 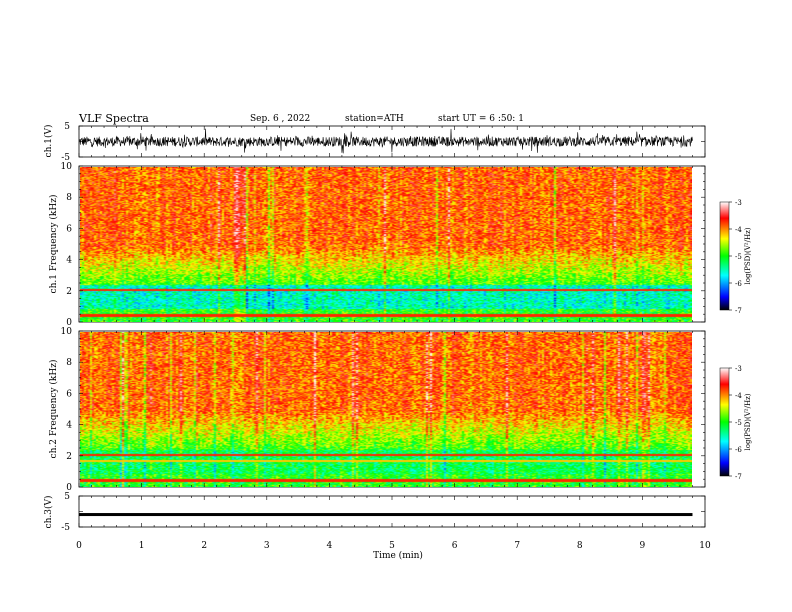 I want to click on x-tick-label: 2, so click(x=204, y=546).